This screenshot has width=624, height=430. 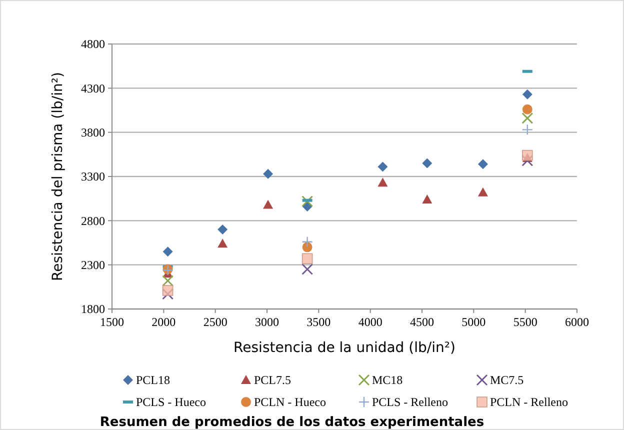 I want to click on y-tick-label: 3800, so click(x=93, y=133).